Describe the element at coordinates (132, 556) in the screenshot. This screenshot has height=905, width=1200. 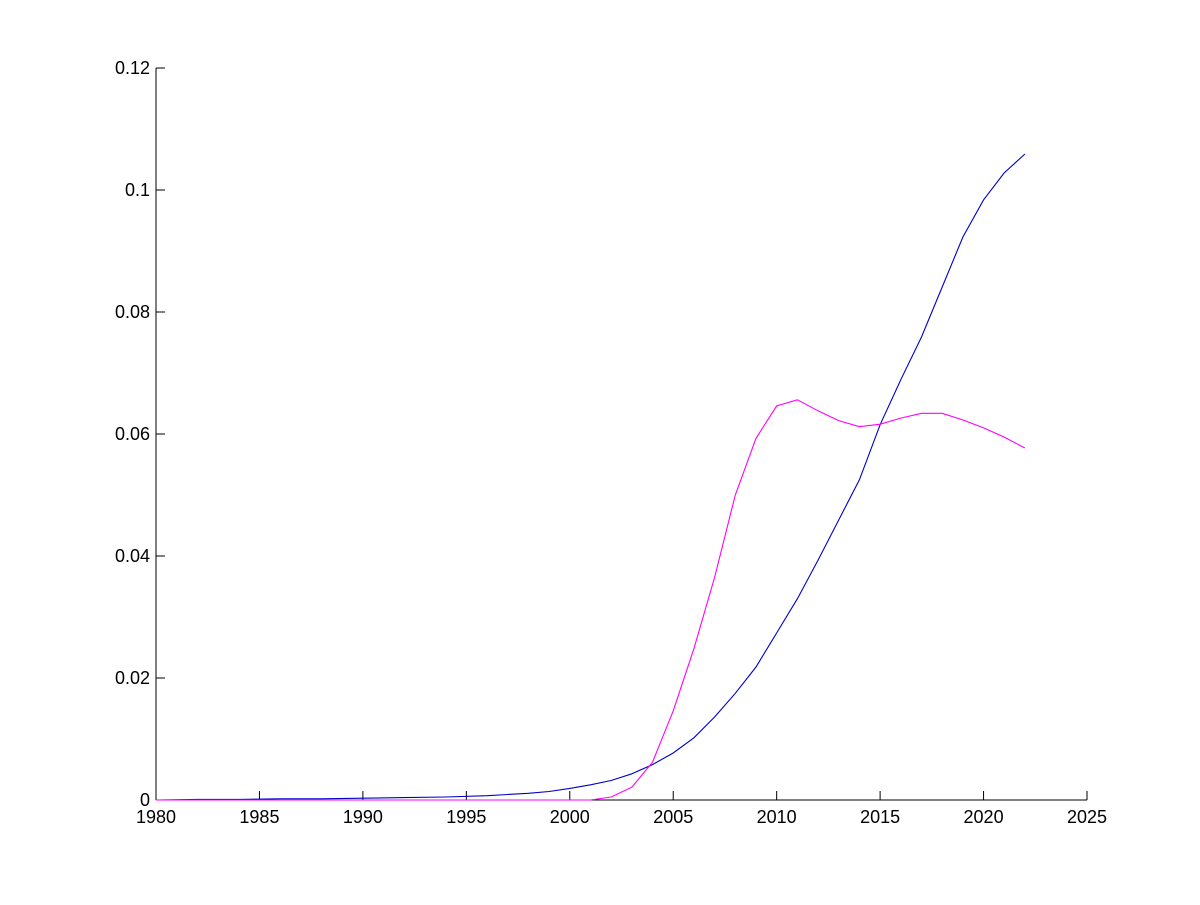
I see `y-tick-label: 0.04` at that location.